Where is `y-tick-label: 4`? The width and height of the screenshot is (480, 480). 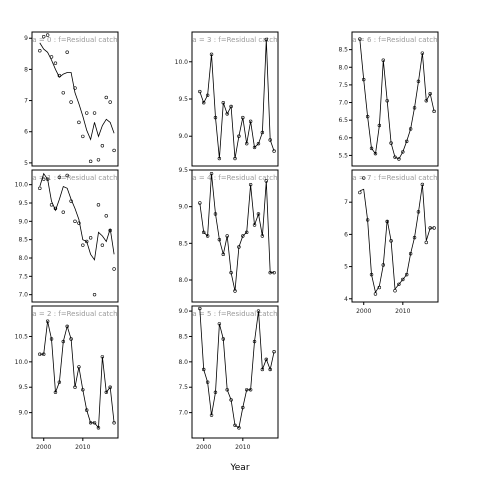 y-tick-label: 4 is located at coordinates (346, 299).